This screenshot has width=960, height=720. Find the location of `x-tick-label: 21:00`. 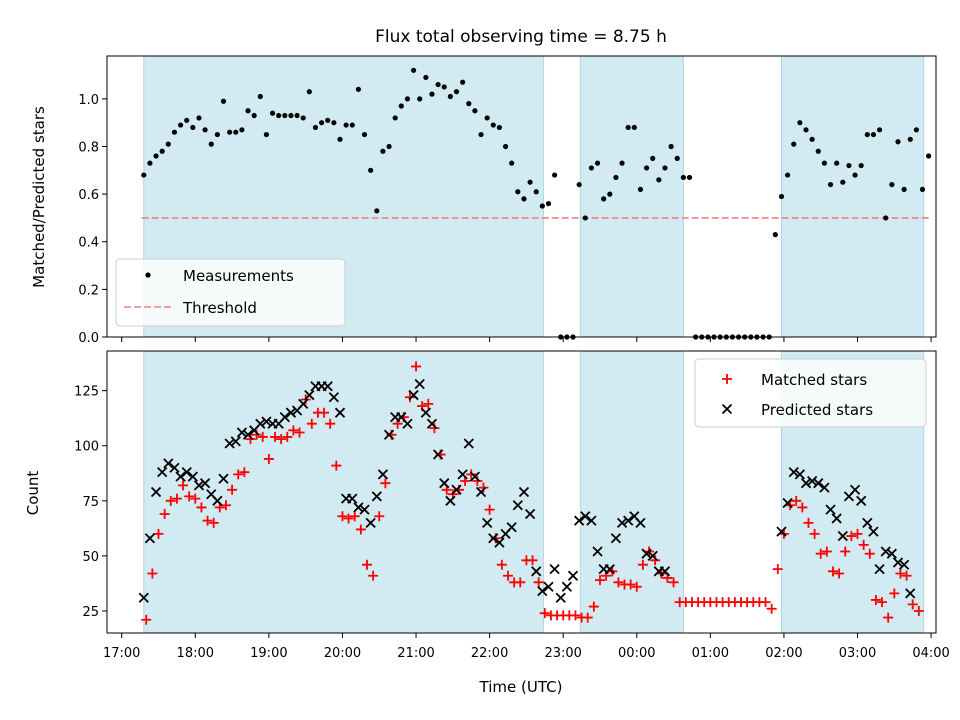

x-tick-label: 21:00 is located at coordinates (415, 653).